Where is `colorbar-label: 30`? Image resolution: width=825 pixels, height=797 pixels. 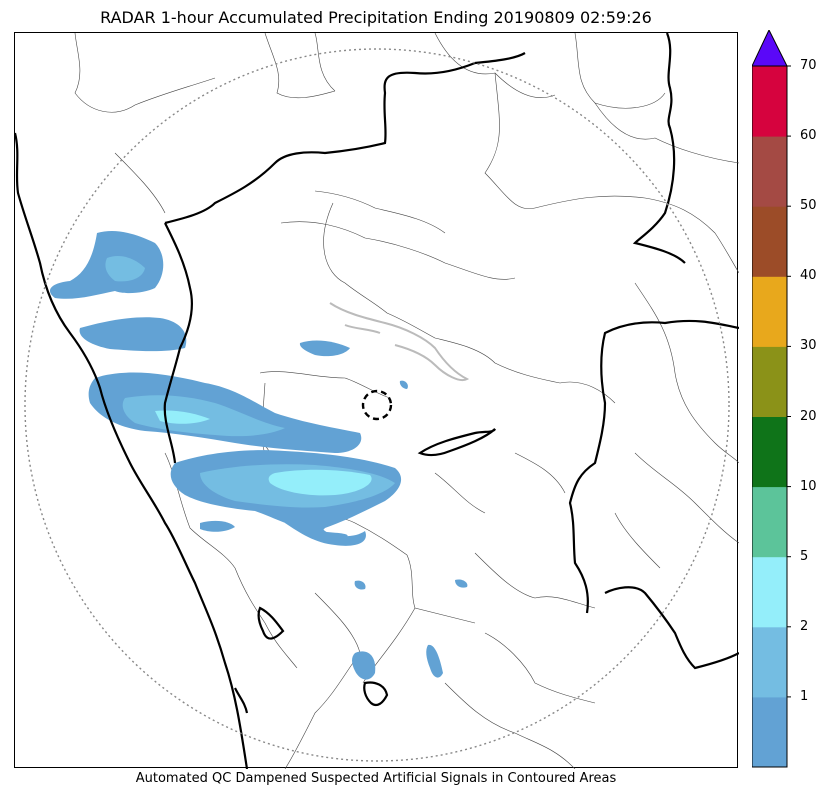 colorbar-label: 30 is located at coordinates (808, 346).